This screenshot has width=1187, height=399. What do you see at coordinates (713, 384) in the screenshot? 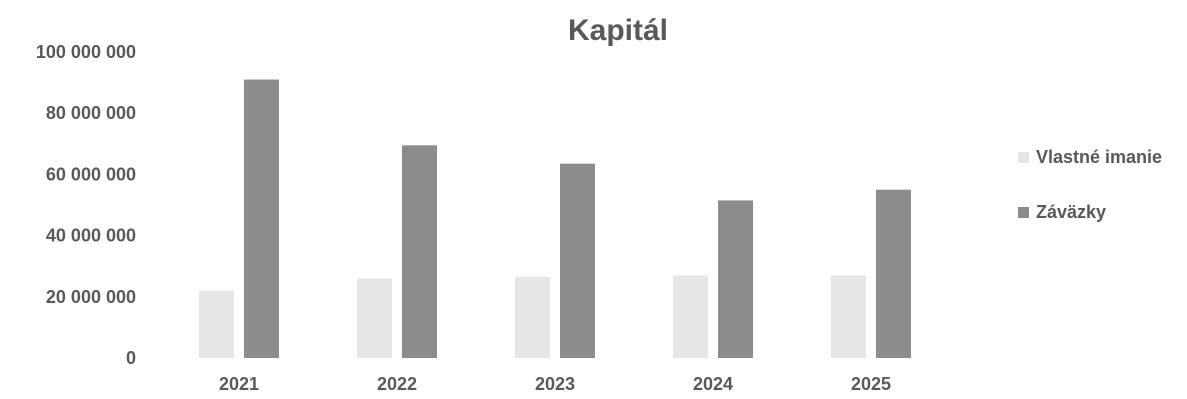
I see `x-tick-label: 2024` at bounding box center [713, 384].